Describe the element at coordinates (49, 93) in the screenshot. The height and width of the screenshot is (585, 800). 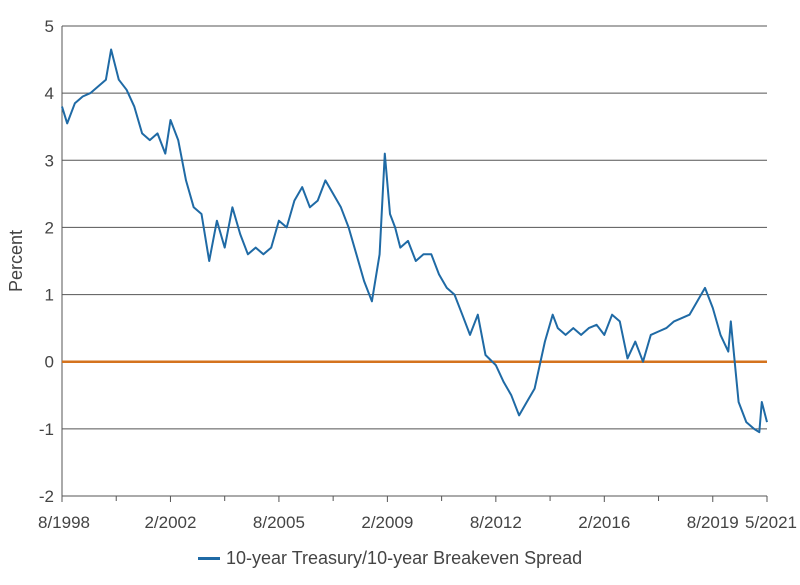
I see `y-tick-label: 4` at that location.